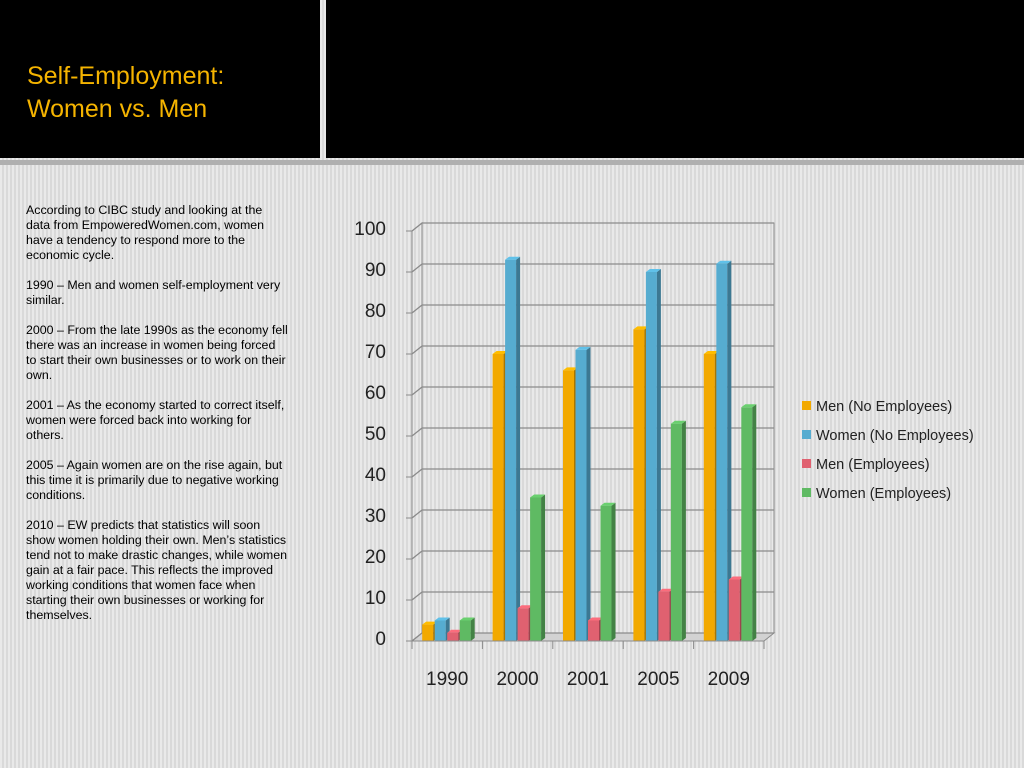  Describe the element at coordinates (658, 679) in the screenshot. I see `chart-x-tick-label: 2005` at that location.